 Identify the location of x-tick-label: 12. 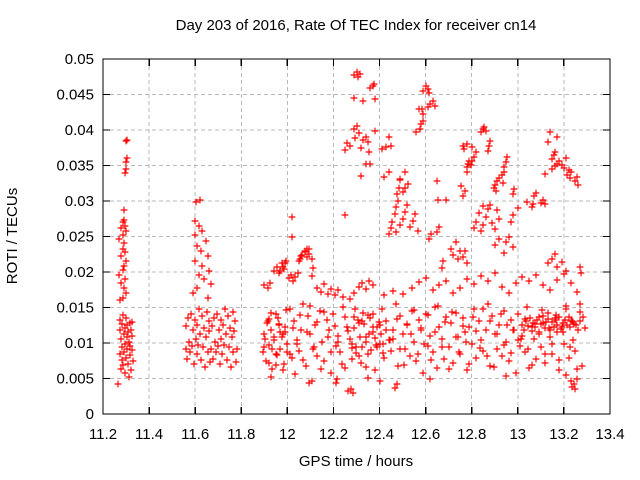
(287, 434).